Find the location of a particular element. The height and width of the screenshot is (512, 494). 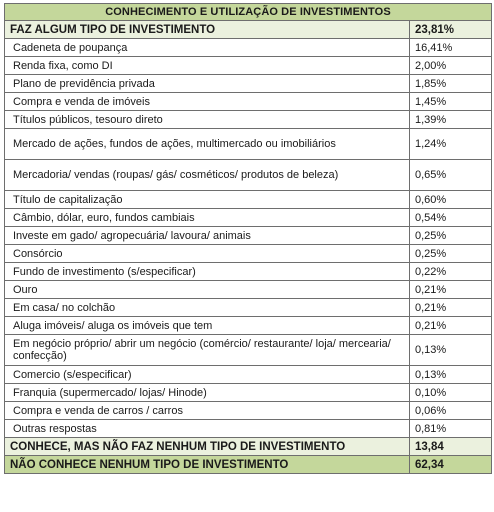

table-row: Compra e venda de imóveis 1,45% is located at coordinates (248, 101).